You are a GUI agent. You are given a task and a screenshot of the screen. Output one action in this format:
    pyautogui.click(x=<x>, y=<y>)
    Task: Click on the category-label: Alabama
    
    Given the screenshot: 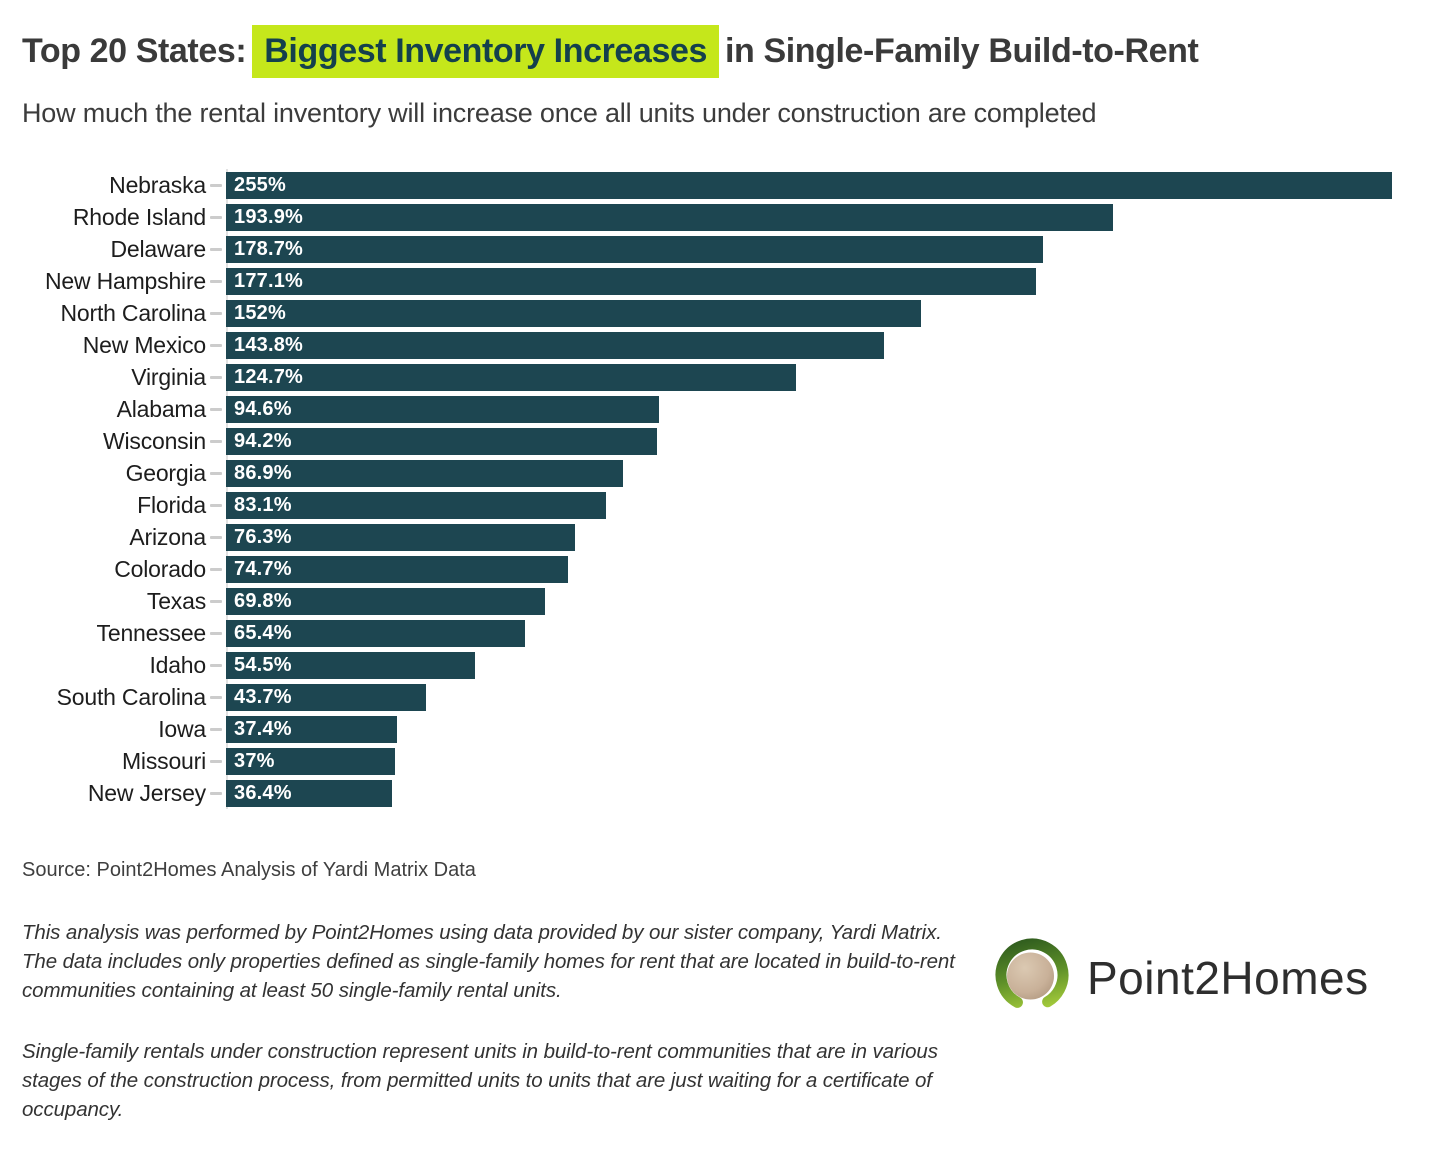 What is the action you would take?
    pyautogui.click(x=161, y=408)
    